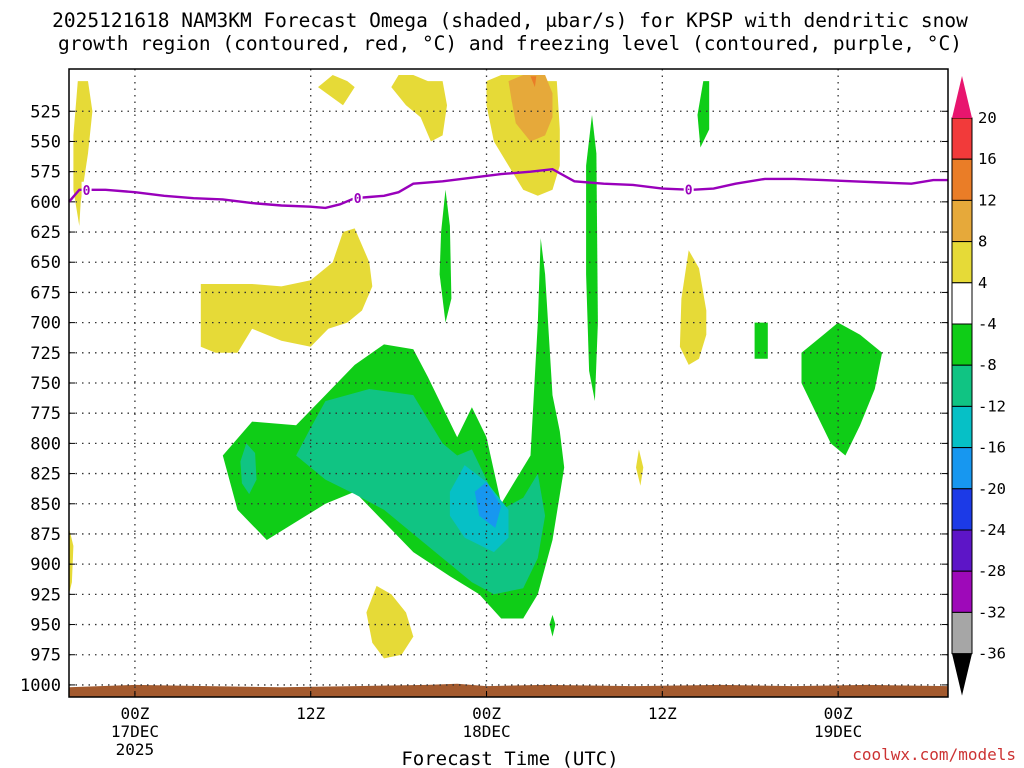 Image resolution: width=1024 pixels, height=768 pixels. Describe the element at coordinates (45, 656) in the screenshot. I see `y-tick-label-975: 975` at that location.